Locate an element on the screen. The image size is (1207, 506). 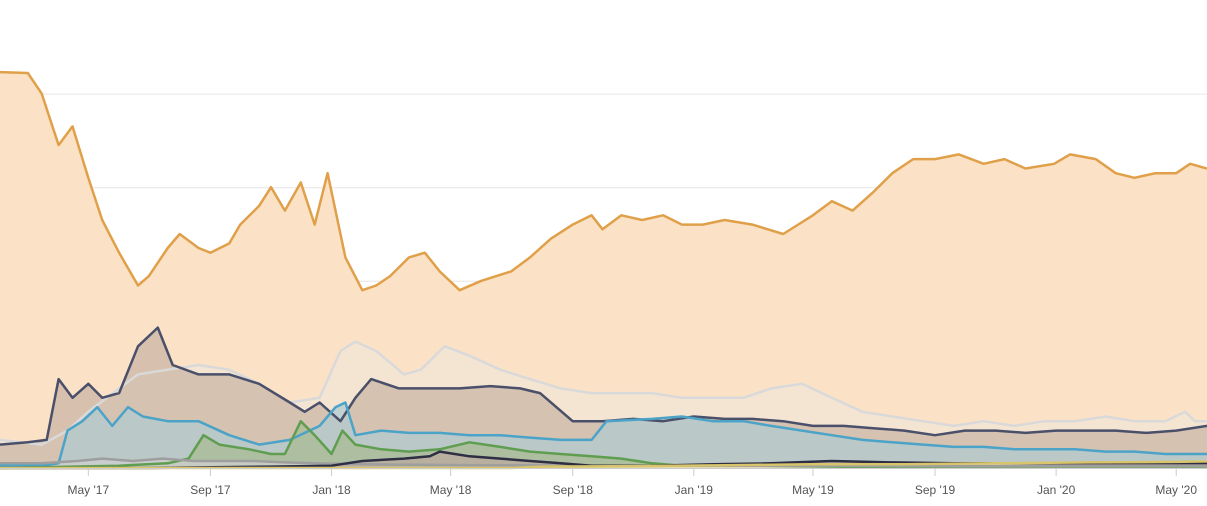
series-8-line is located at coordinates (603, 465).